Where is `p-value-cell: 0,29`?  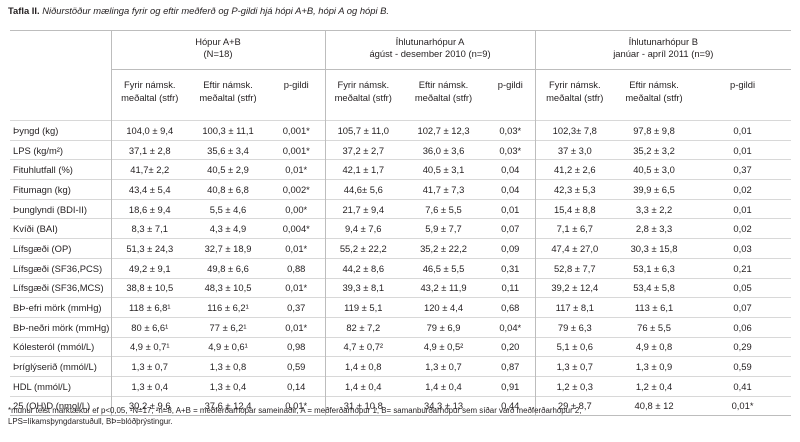 p-value-cell: 0,29 is located at coordinates (743, 346).